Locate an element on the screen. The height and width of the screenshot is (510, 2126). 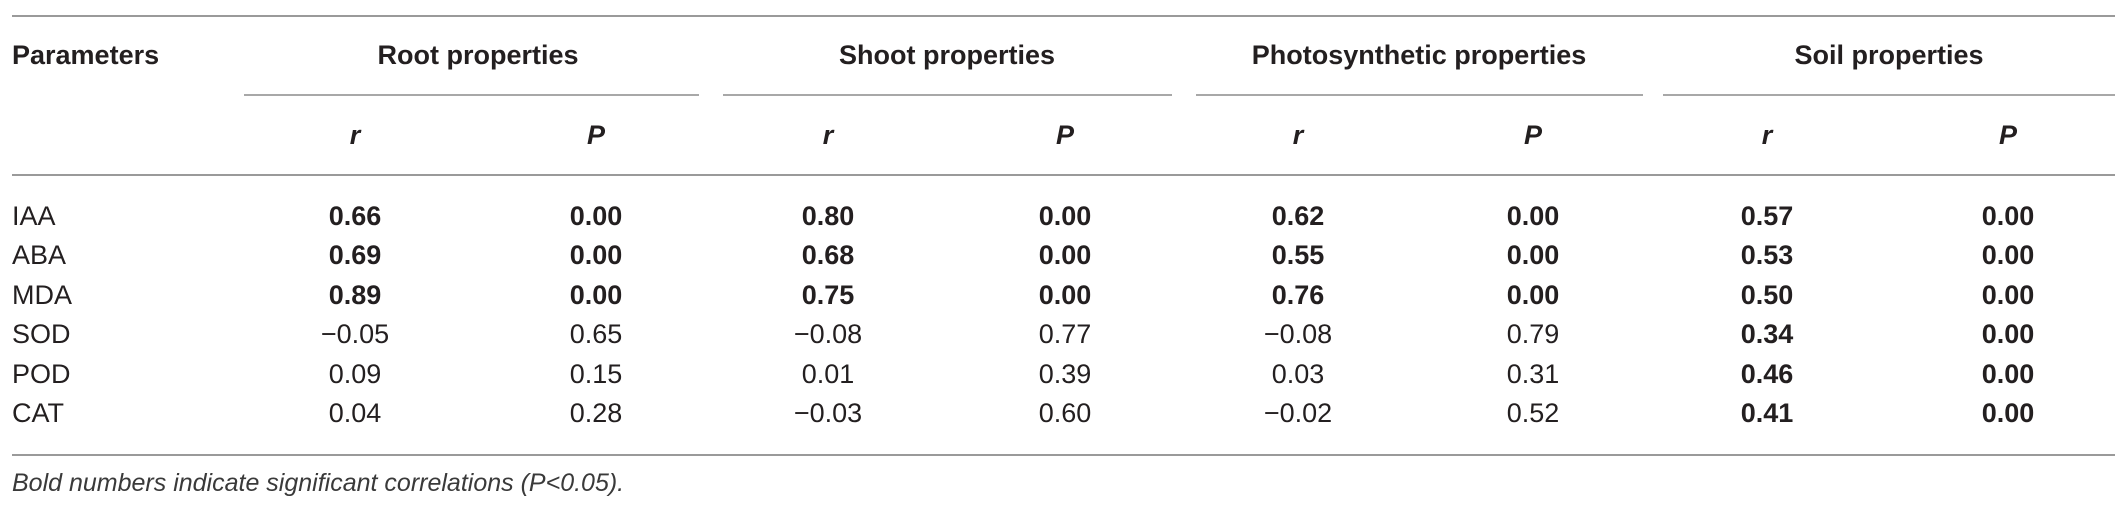
table-cell: 0.39 is located at coordinates (1065, 374).